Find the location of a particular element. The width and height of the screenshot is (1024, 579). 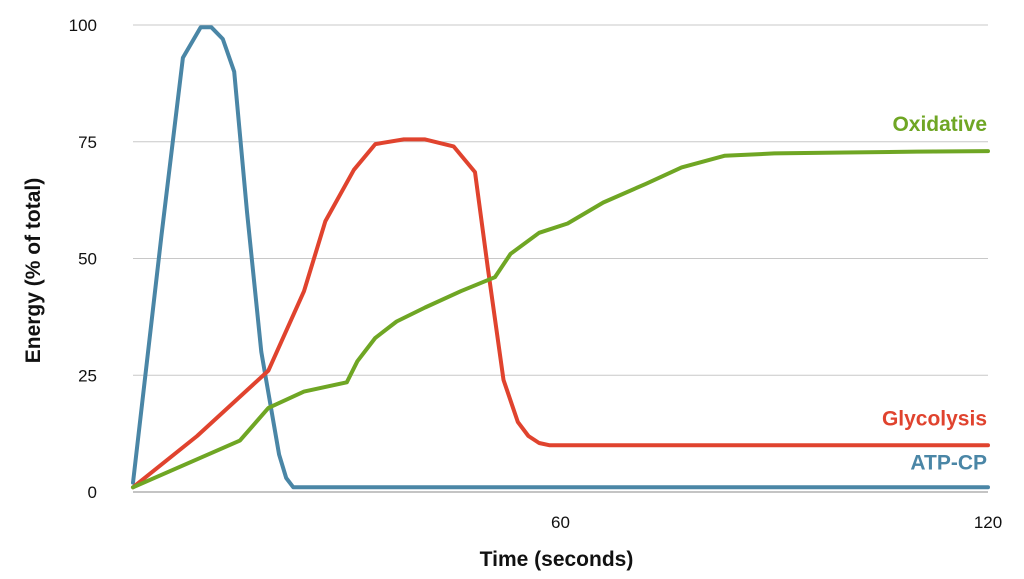

y-tick-label: 75 is located at coordinates (87, 142).